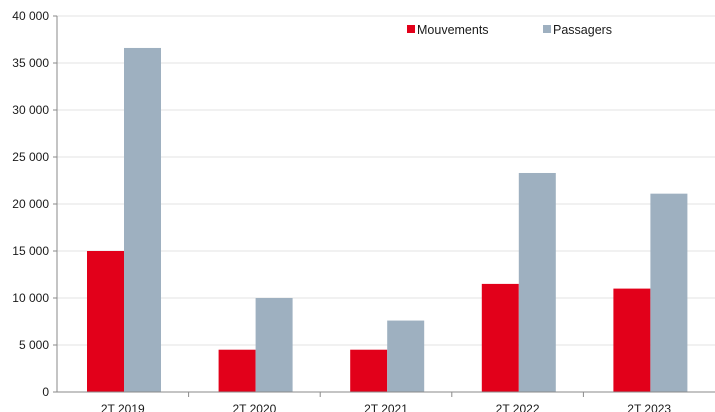 The width and height of the screenshot is (715, 412). Describe the element at coordinates (369, 370) in the screenshot. I see `bar-mouvements-2t-2021` at that location.